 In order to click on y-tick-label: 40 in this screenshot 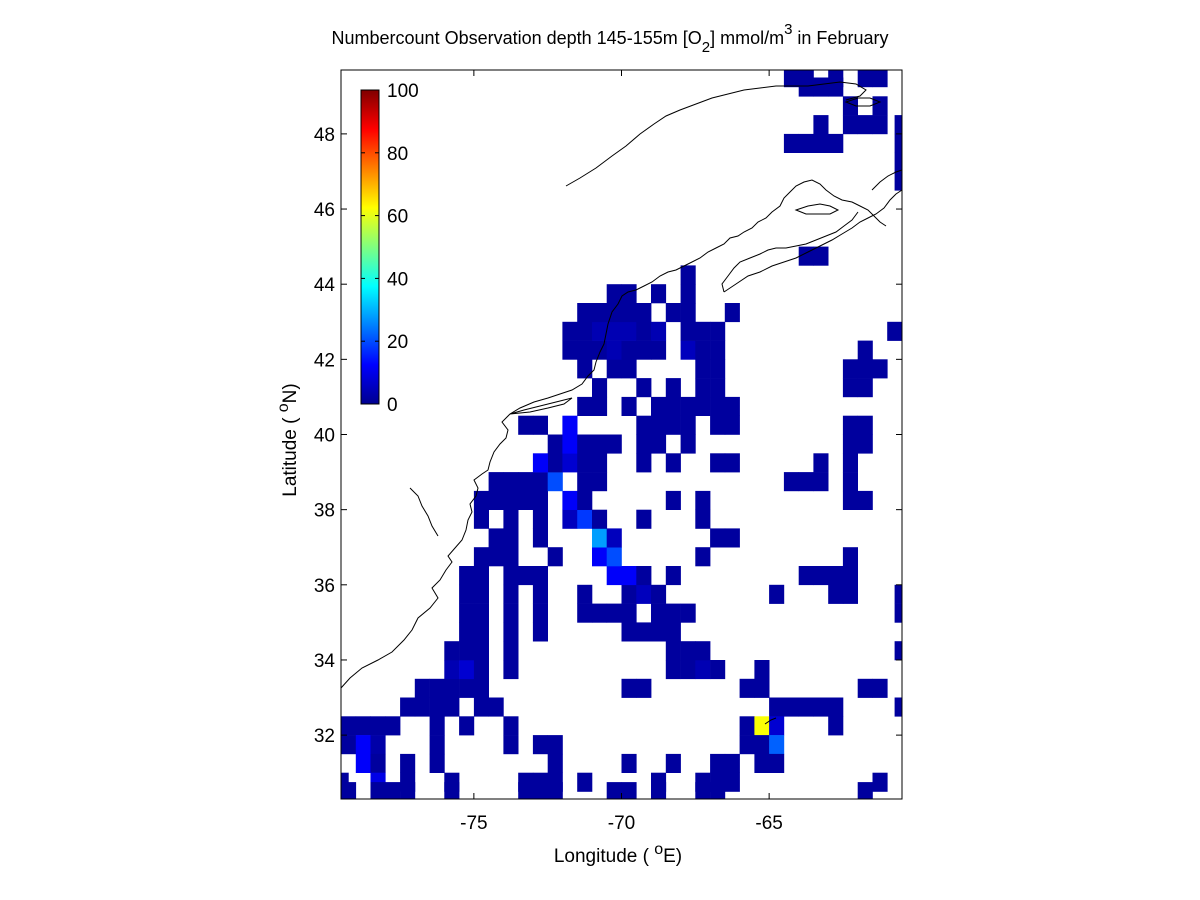, I will do `click(324, 436)`.